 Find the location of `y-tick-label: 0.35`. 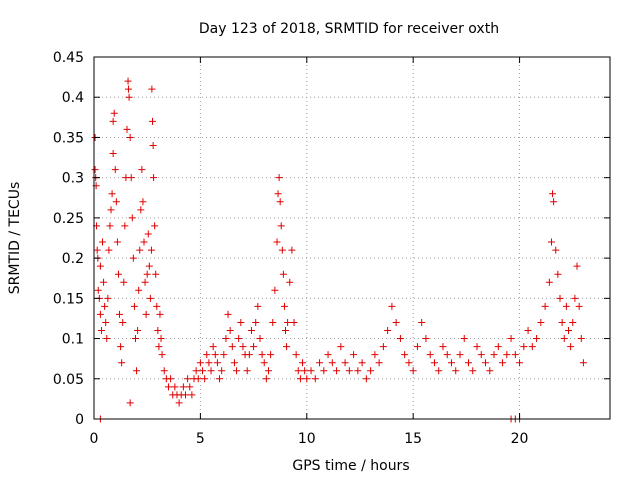

y-tick-label: 0.35 is located at coordinates (68, 138).